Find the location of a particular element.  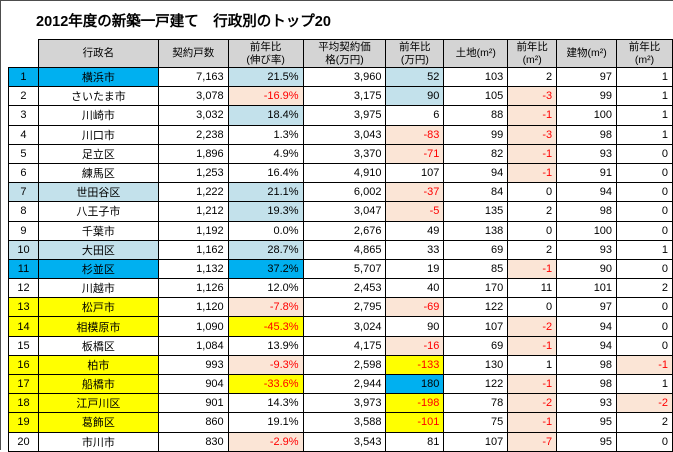

cell-name: 川崎市 is located at coordinates (98, 115).